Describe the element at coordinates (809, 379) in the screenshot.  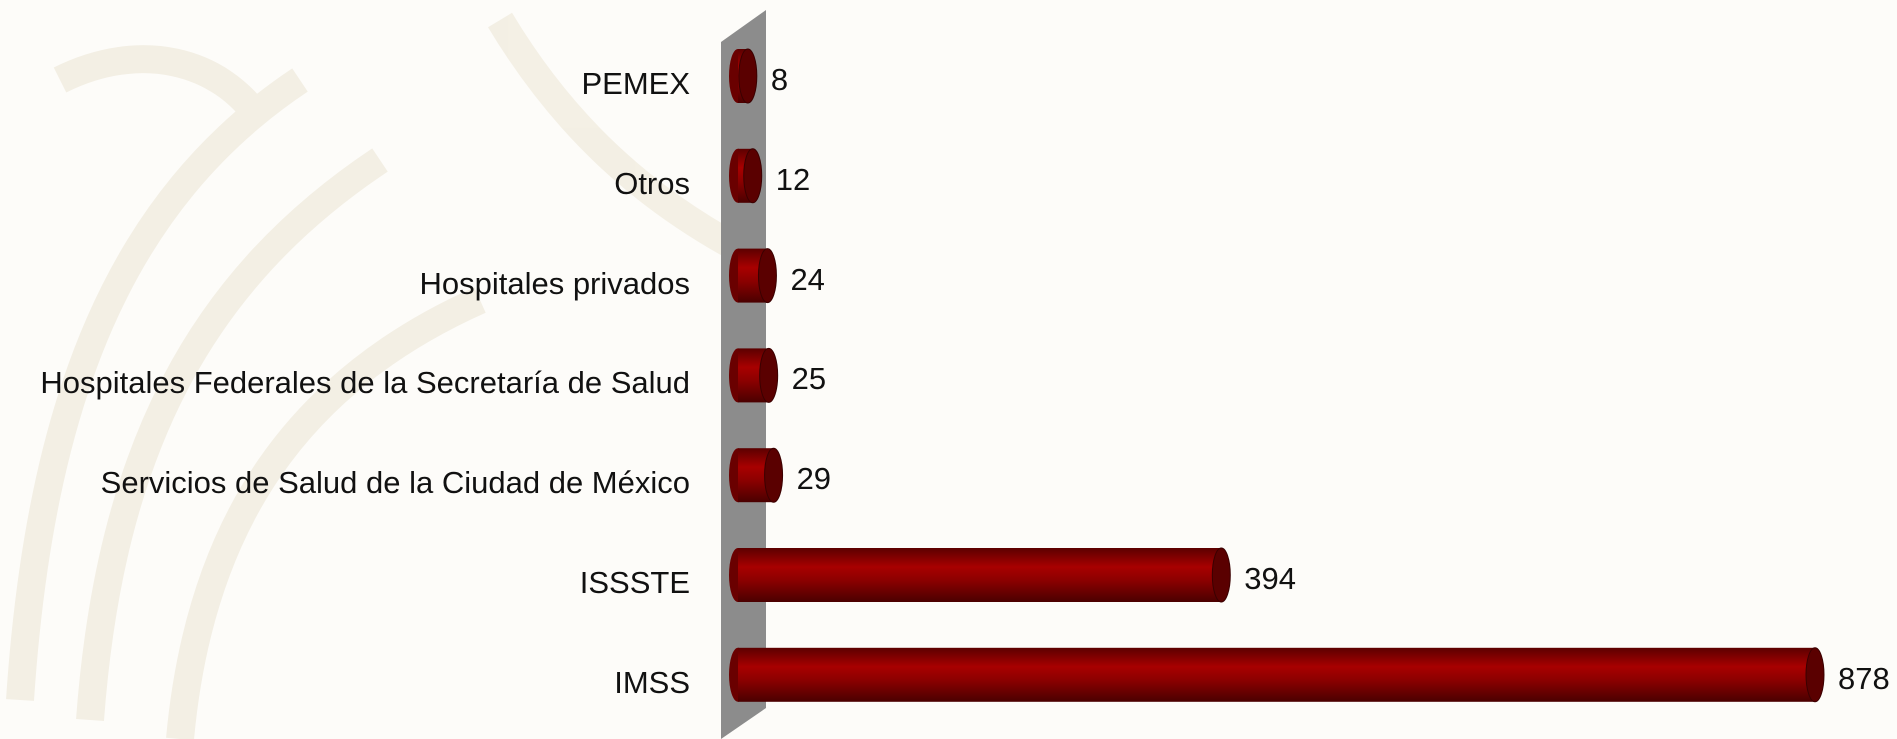
I see `value-label: 25` at that location.